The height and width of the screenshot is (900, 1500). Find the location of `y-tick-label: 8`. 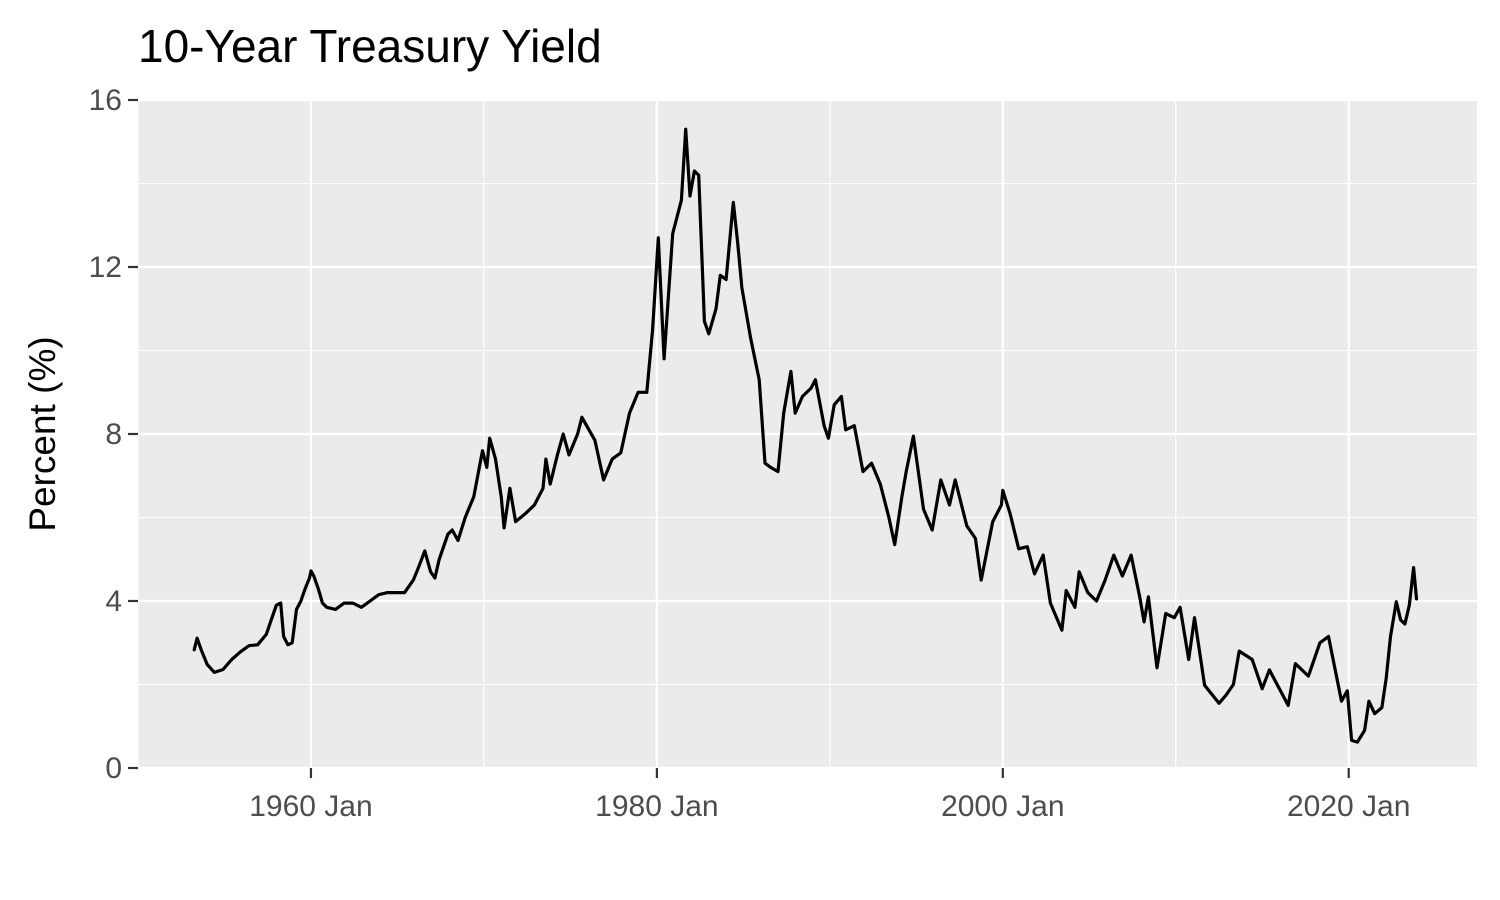

y-tick-label: 8 is located at coordinates (113, 434).